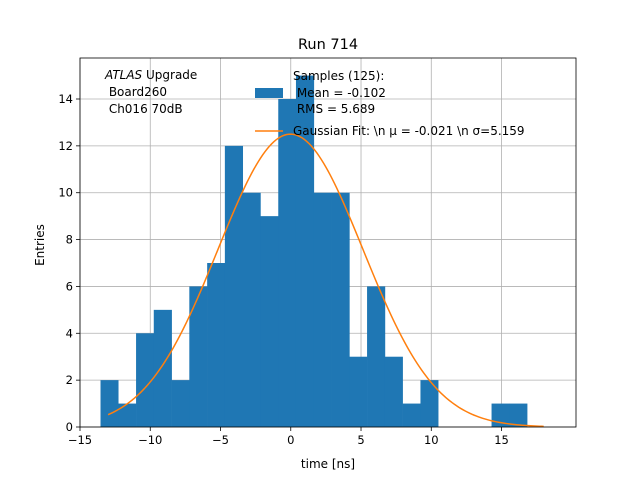 This screenshot has height=480, width=640. Describe the element at coordinates (269, 93) in the screenshot. I see `legend-samples-swatch` at that location.